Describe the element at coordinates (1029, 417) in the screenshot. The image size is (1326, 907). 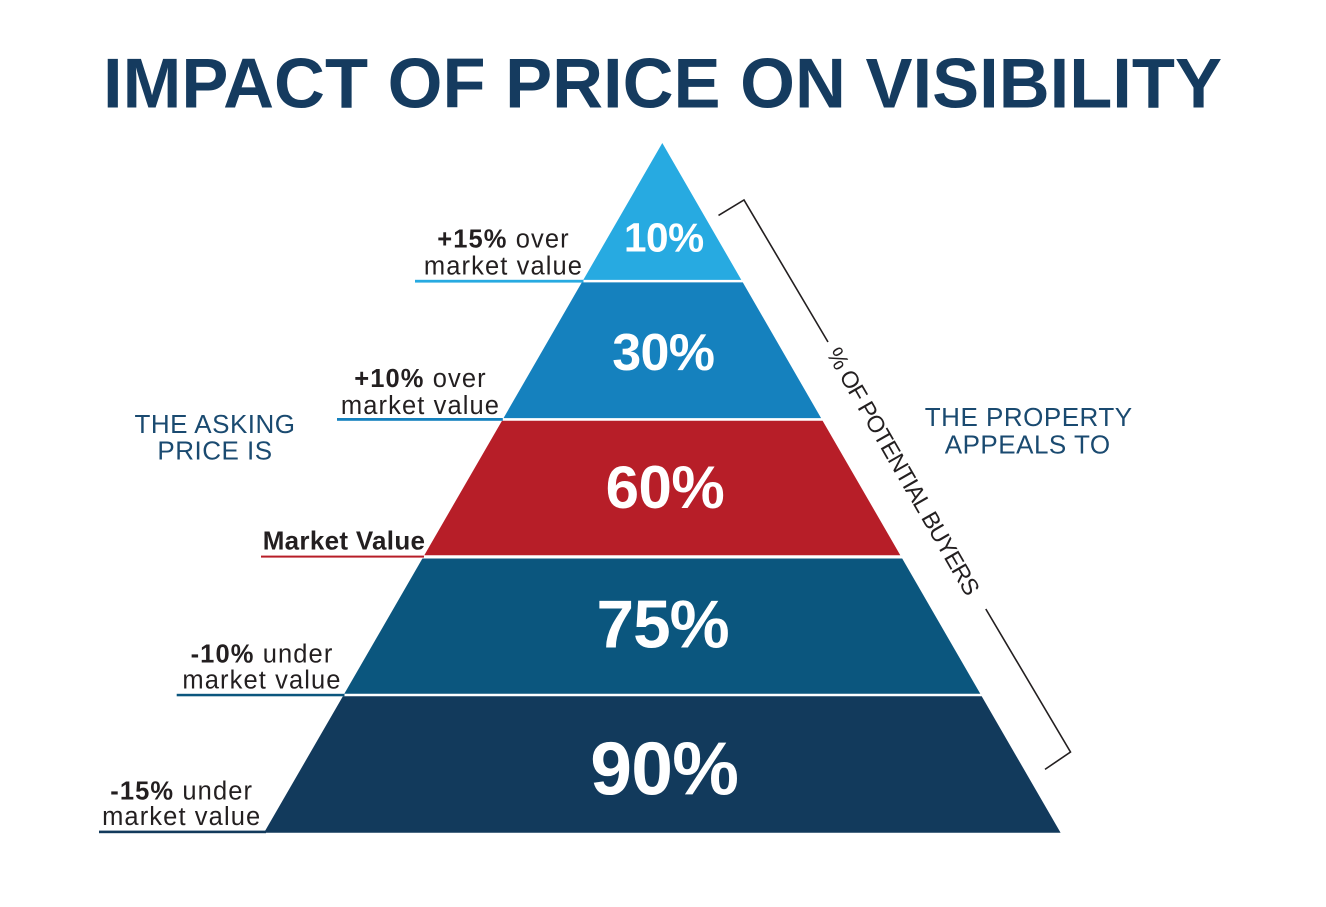
I see `svg-text: THE PROPERTY` at that location.